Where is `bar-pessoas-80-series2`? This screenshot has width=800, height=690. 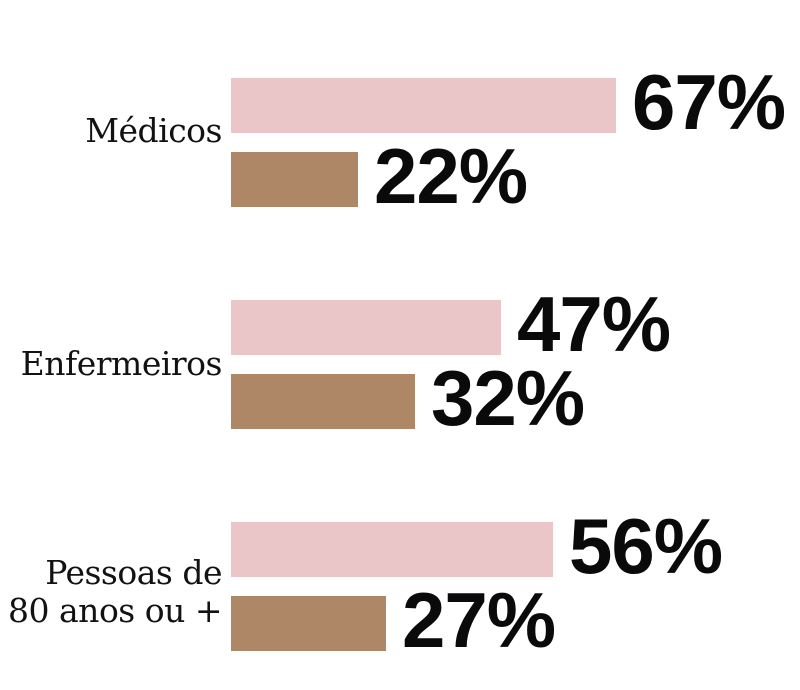 bar-pessoas-80-series2 is located at coordinates (308, 623).